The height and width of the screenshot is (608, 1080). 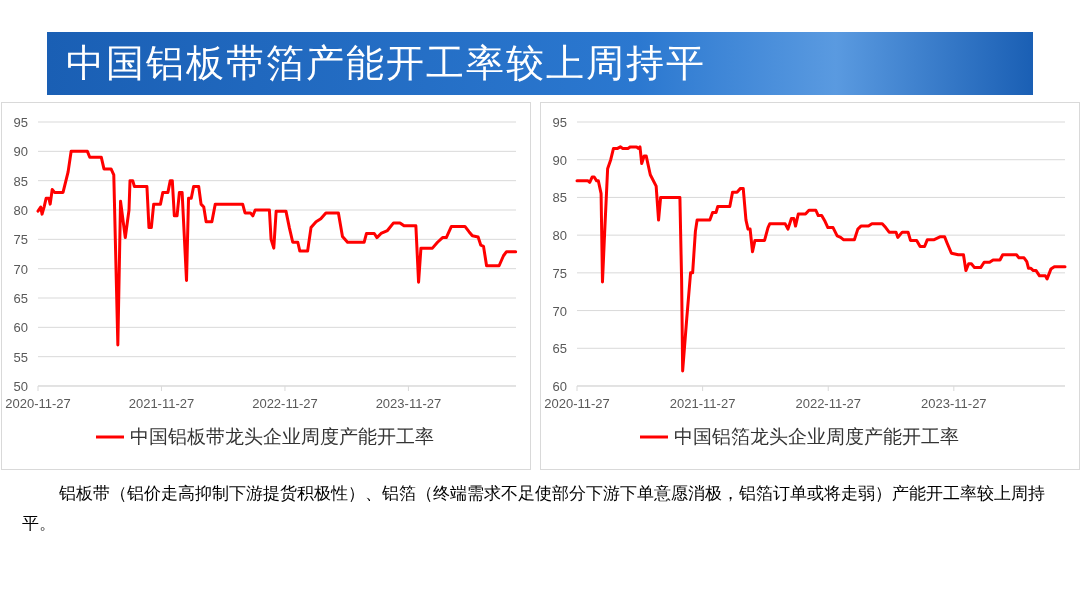 I want to click on y-tick-label: 55, so click(x=20, y=357).